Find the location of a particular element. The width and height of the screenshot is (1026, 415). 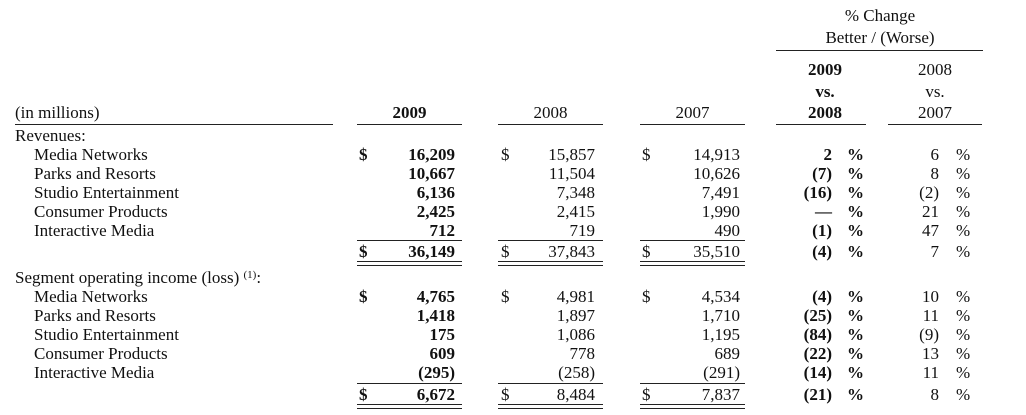

value-2009: 16,209 is located at coordinates (431, 154).